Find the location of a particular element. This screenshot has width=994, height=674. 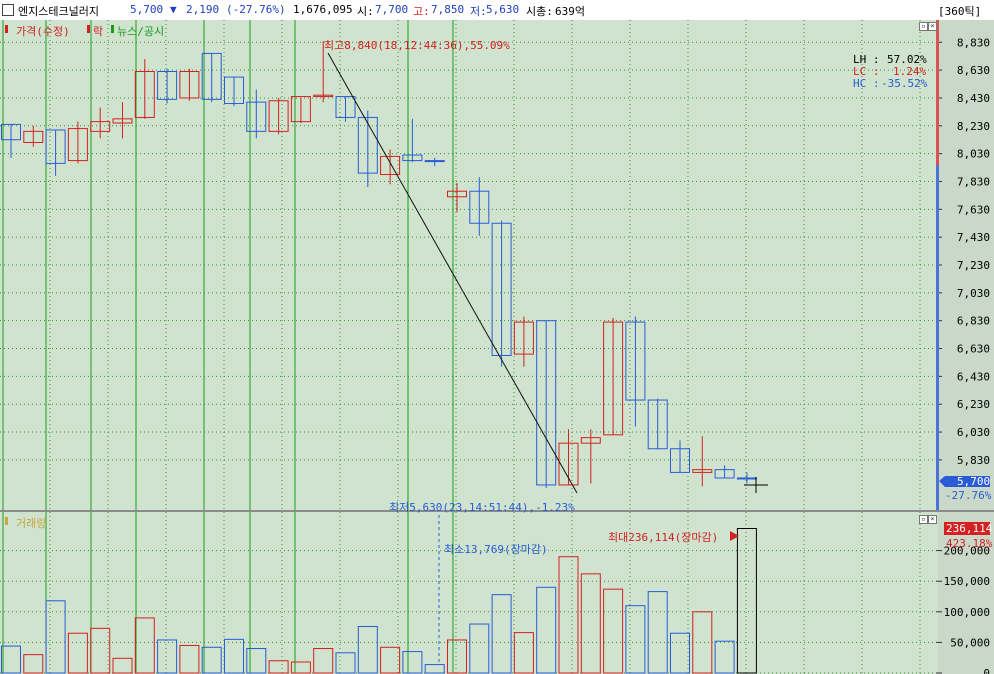

price-tick-label: 7,430 is located at coordinates (973, 237).